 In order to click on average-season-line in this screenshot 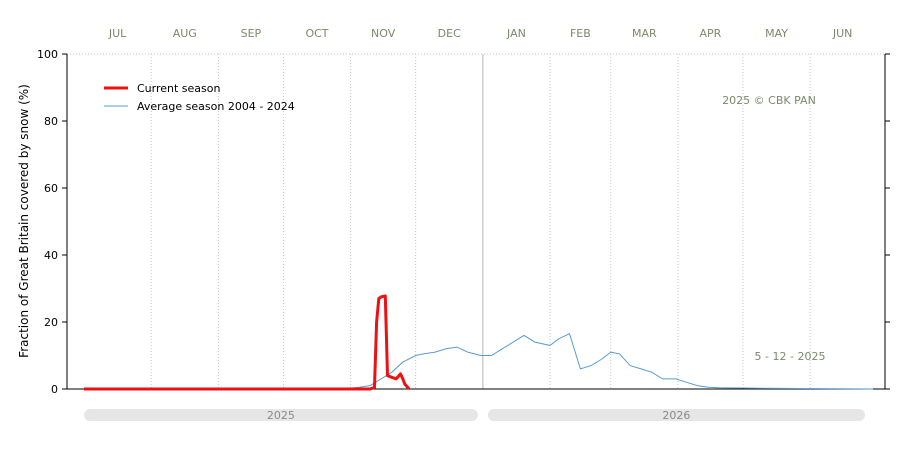, I will do `click(479, 361)`.